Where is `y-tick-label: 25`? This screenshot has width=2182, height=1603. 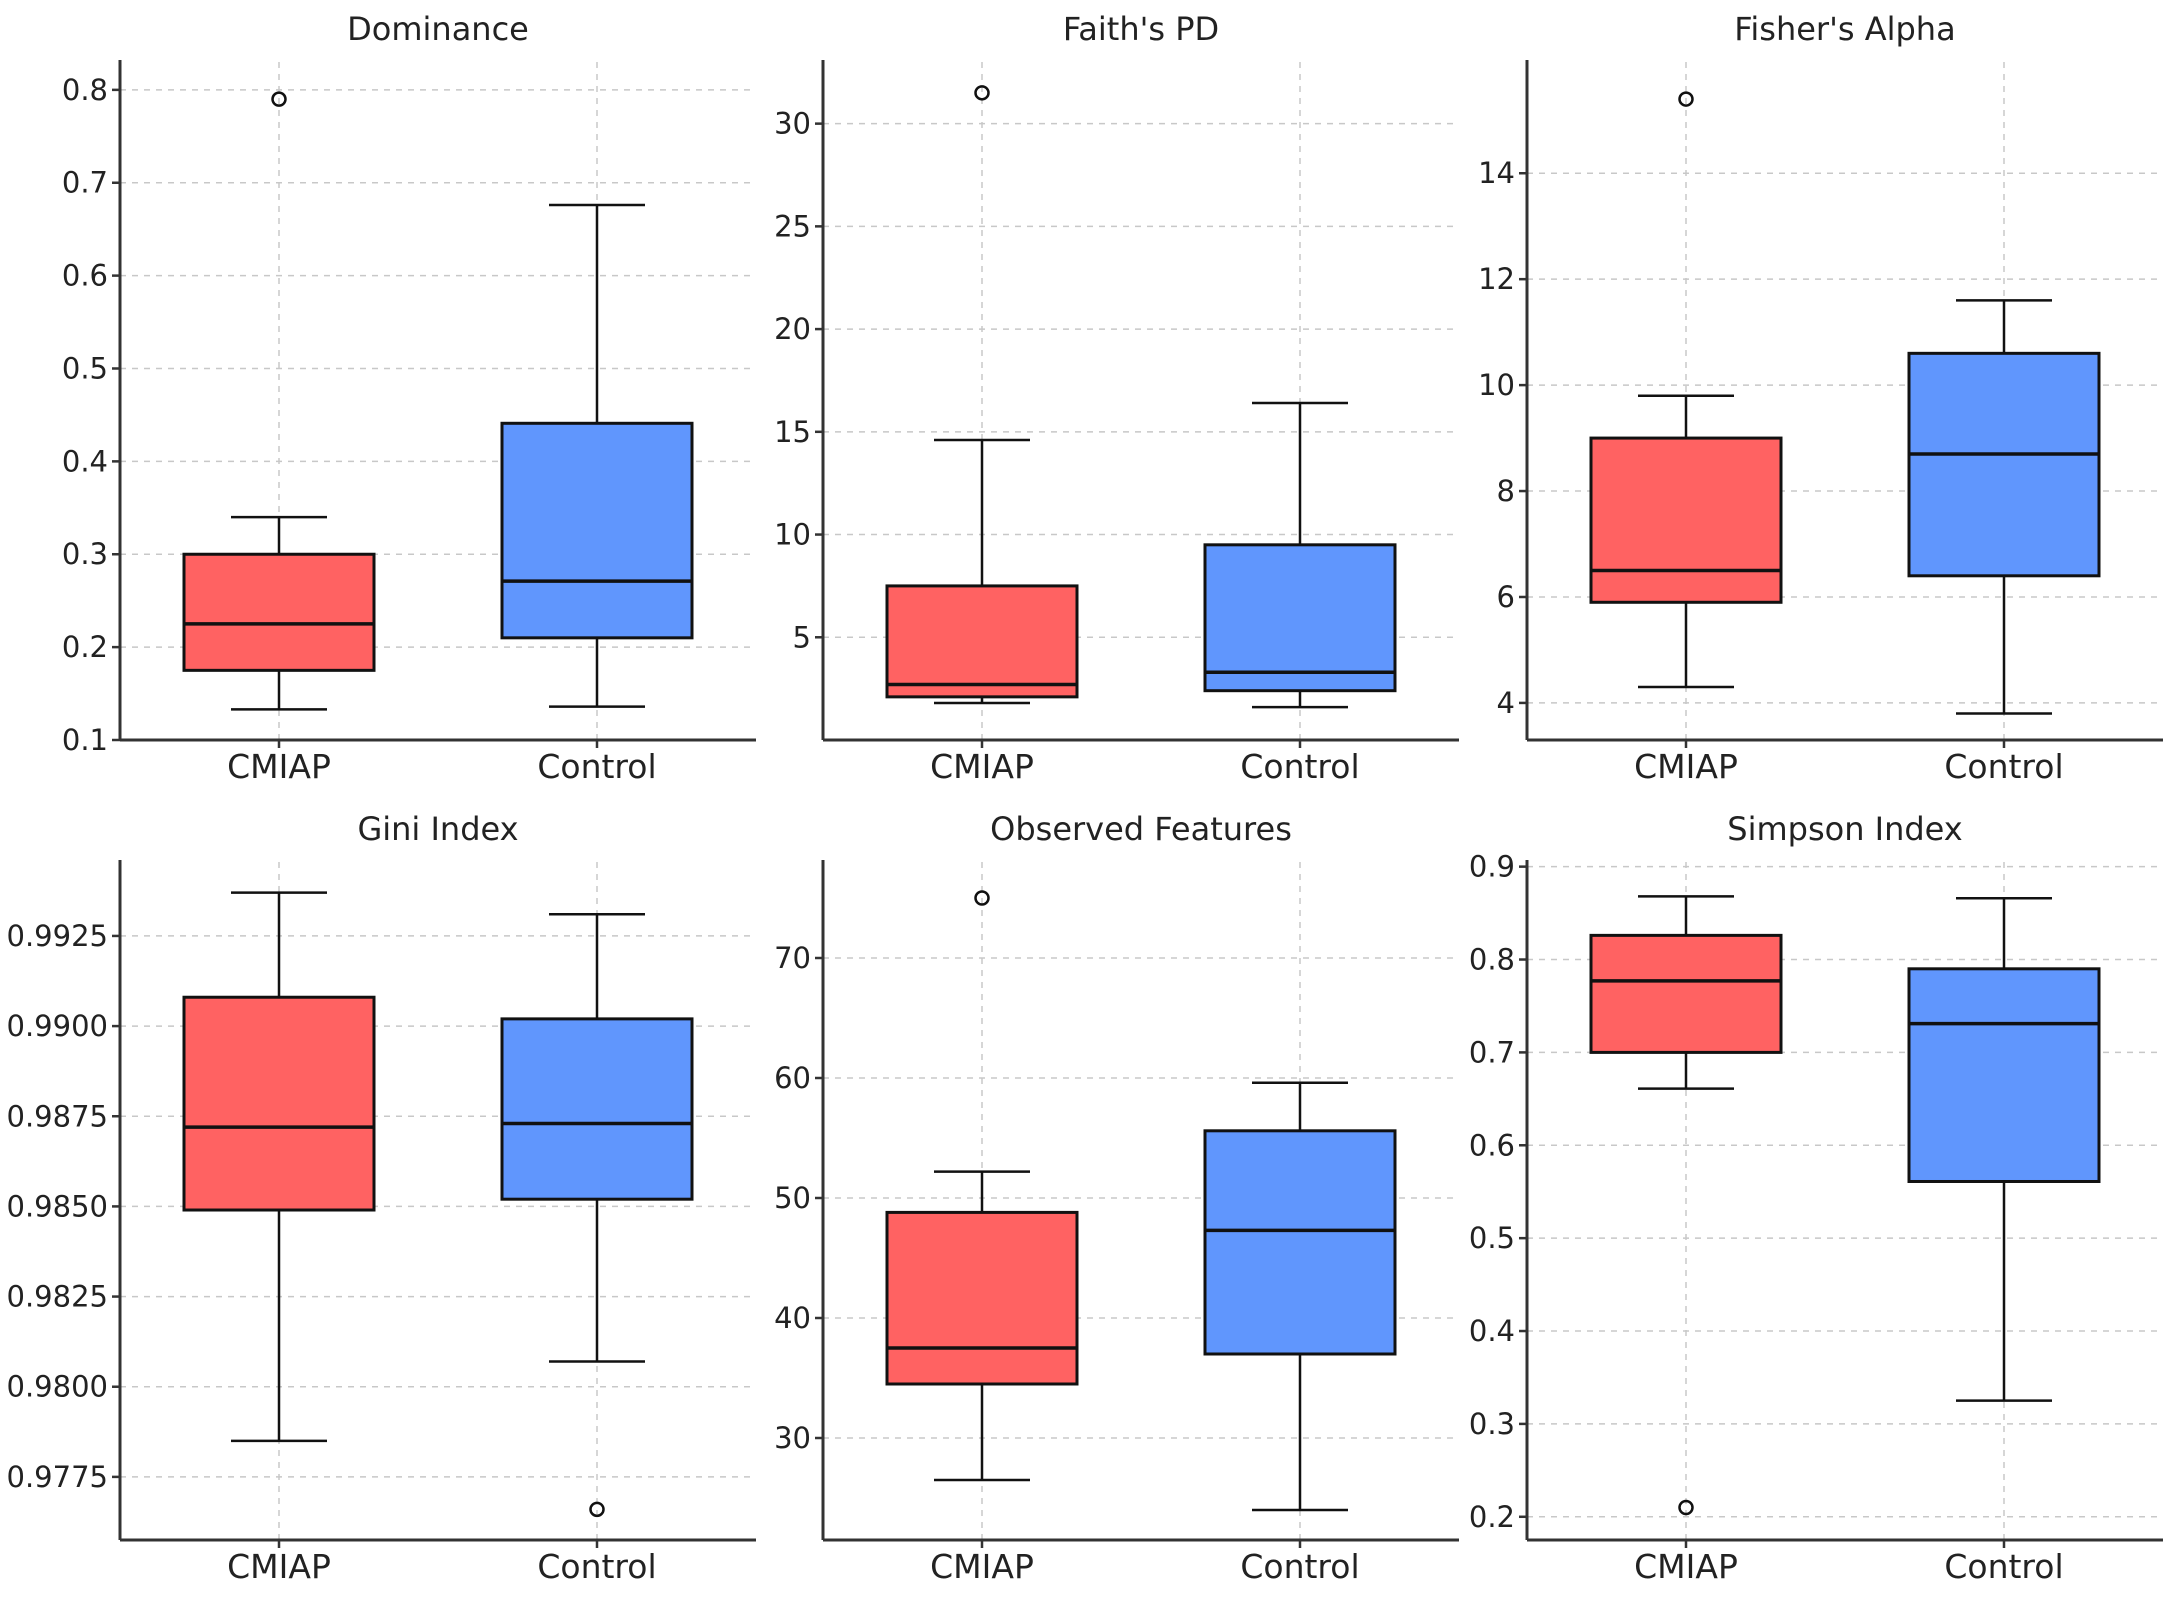 y-tick-label: 25 is located at coordinates (792, 226).